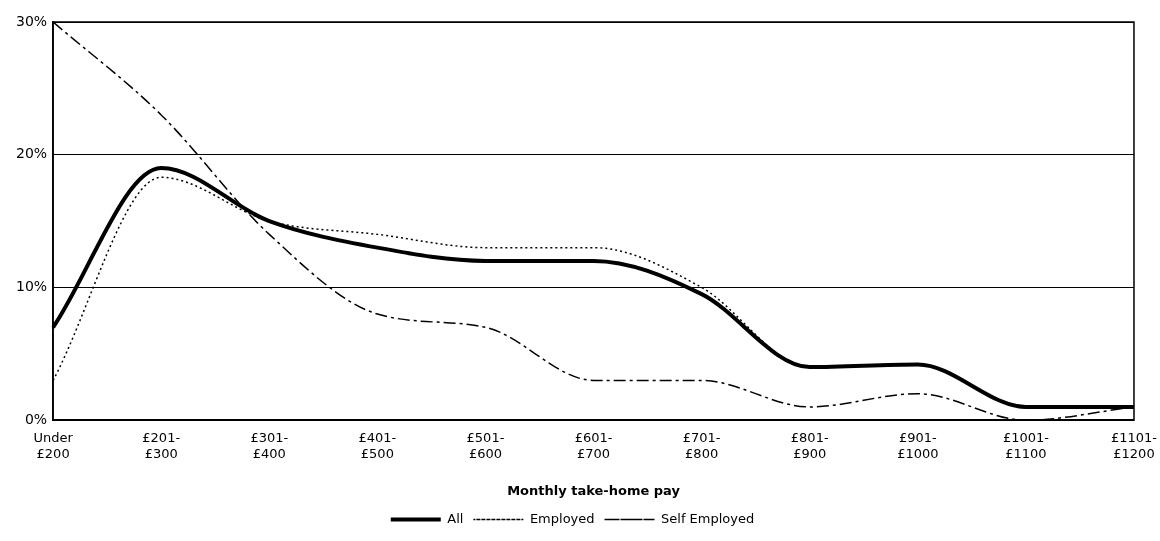  What do you see at coordinates (269, 445) in the screenshot?
I see `x-tick-label: £301-£400` at bounding box center [269, 445].